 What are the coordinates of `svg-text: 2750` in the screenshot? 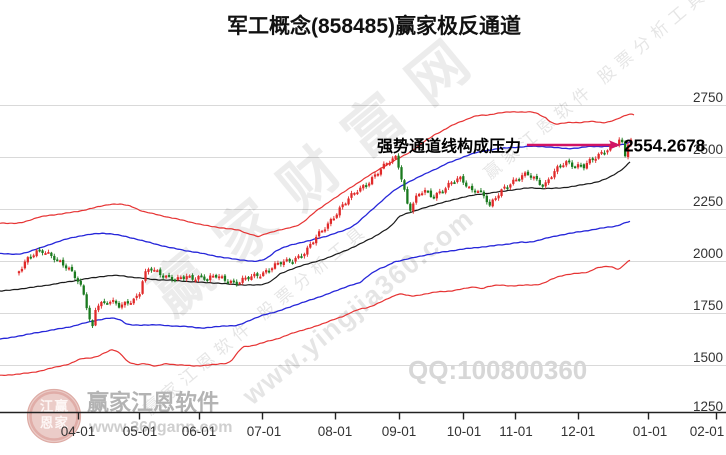 It's located at (708, 97).